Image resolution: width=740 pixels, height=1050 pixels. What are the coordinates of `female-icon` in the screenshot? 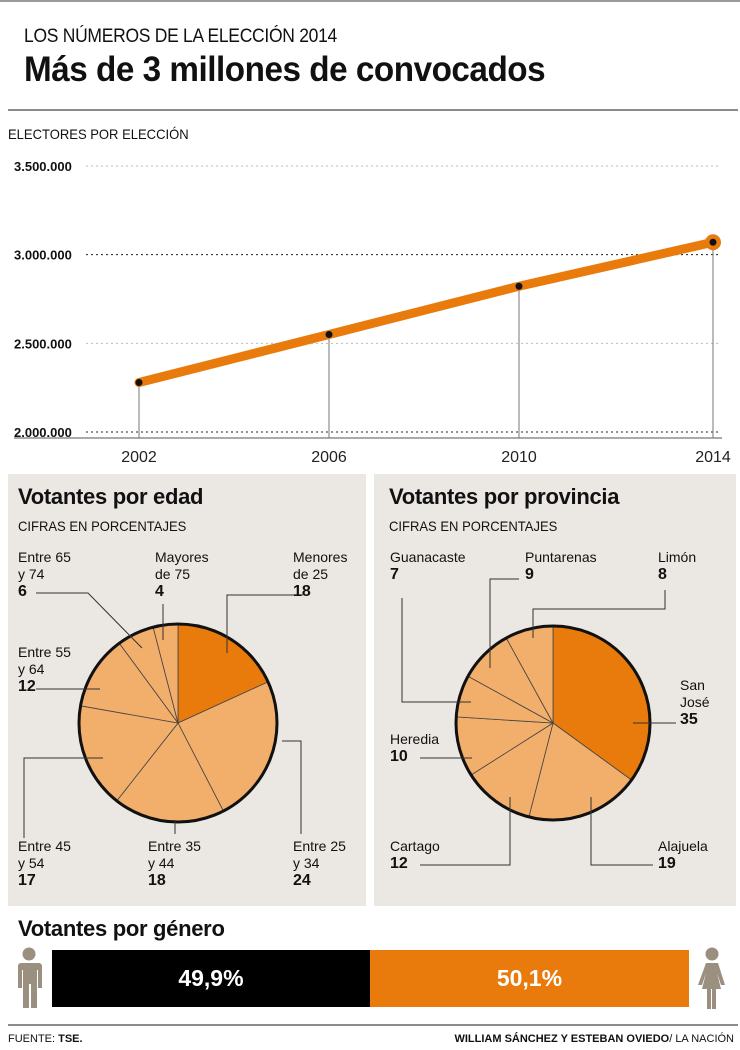 It's located at (711, 978).